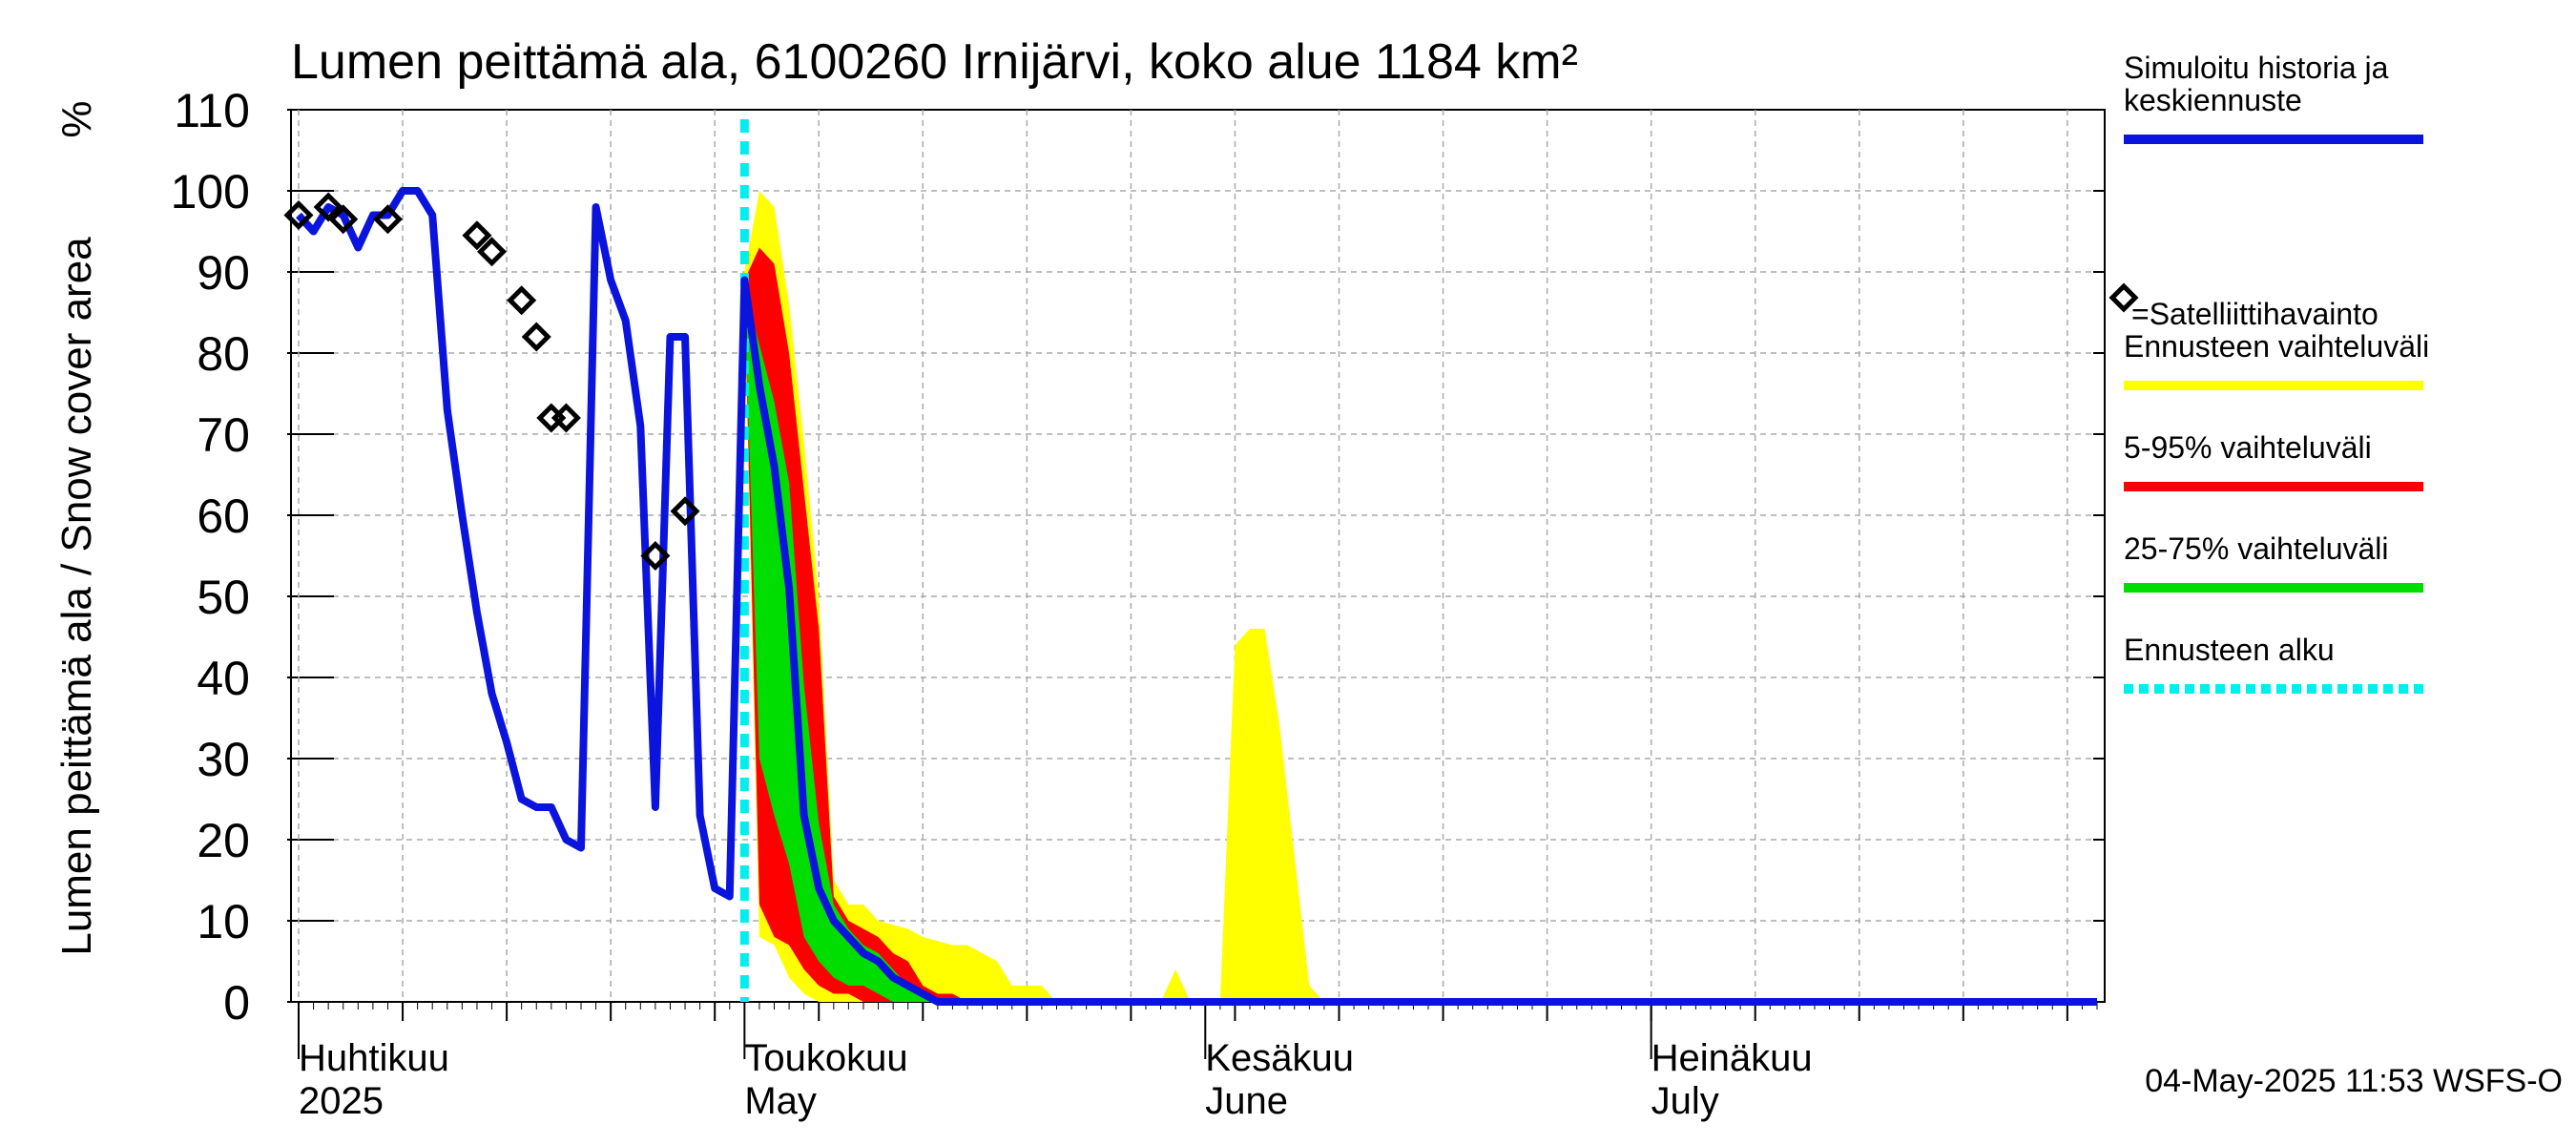  What do you see at coordinates (2229, 650) in the screenshot?
I see `legend-label: Ennusteen alku` at bounding box center [2229, 650].